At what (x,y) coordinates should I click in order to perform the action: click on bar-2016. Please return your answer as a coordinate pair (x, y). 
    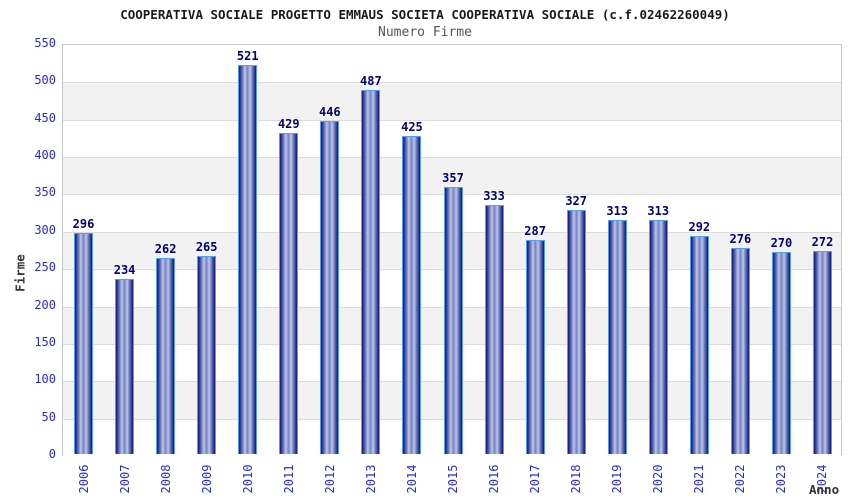
    Looking at the image, I should click on (494, 329).